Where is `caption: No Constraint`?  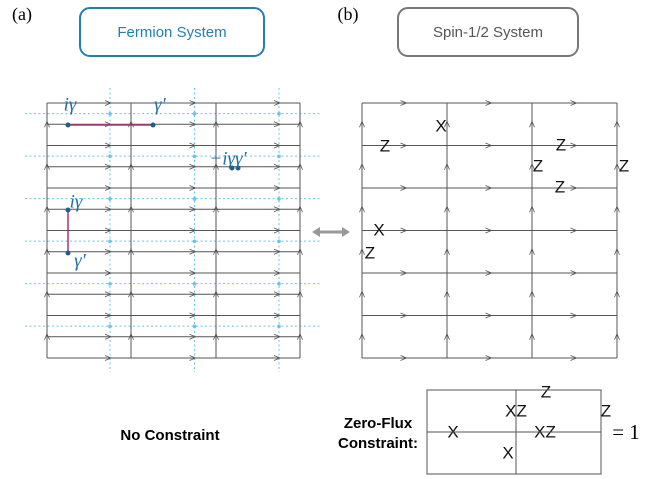
caption: No Constraint is located at coordinates (169, 435).